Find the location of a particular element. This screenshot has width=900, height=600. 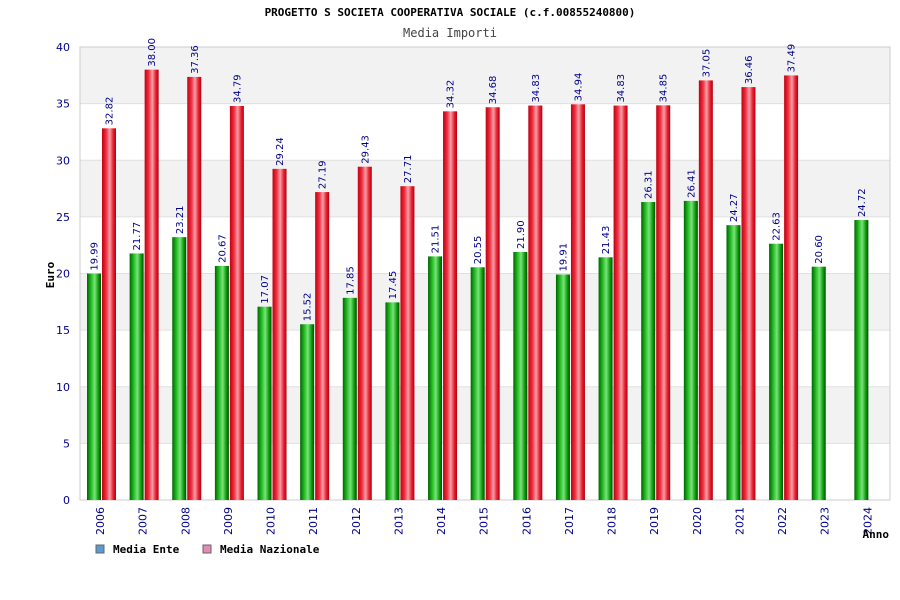

value-label-media-ente: 15.52 is located at coordinates (308, 307).